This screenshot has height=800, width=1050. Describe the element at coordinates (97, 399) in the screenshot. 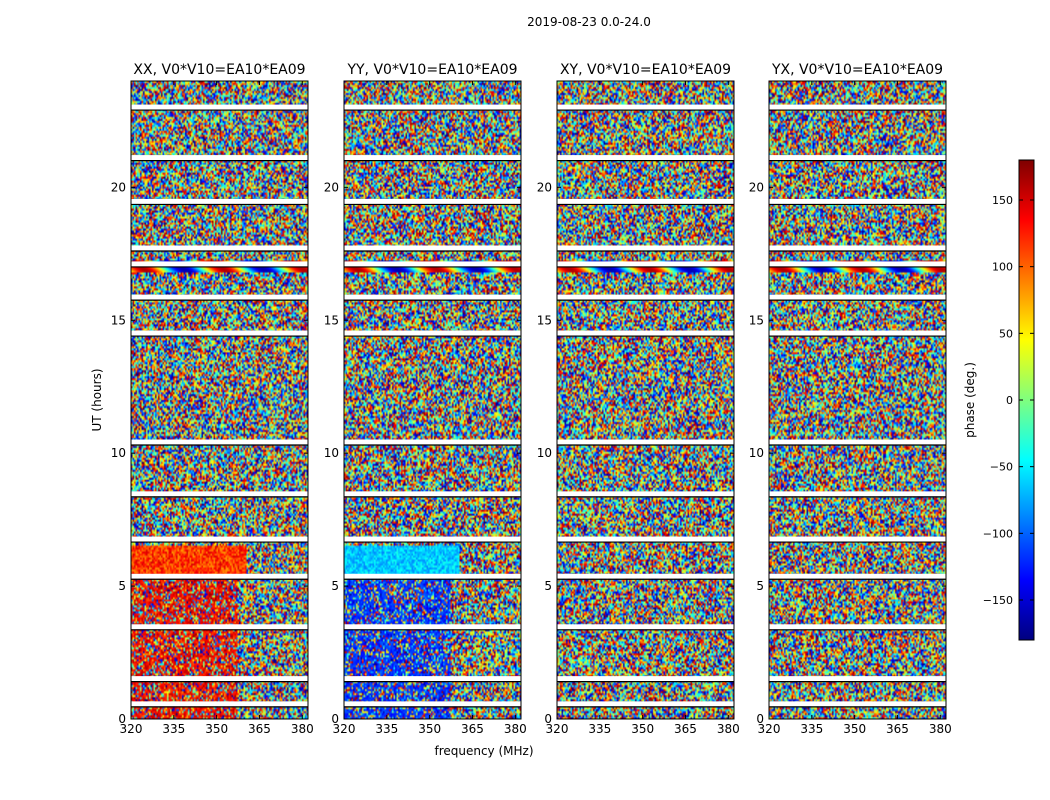

I see `y-axis-label: UT (hours)` at that location.